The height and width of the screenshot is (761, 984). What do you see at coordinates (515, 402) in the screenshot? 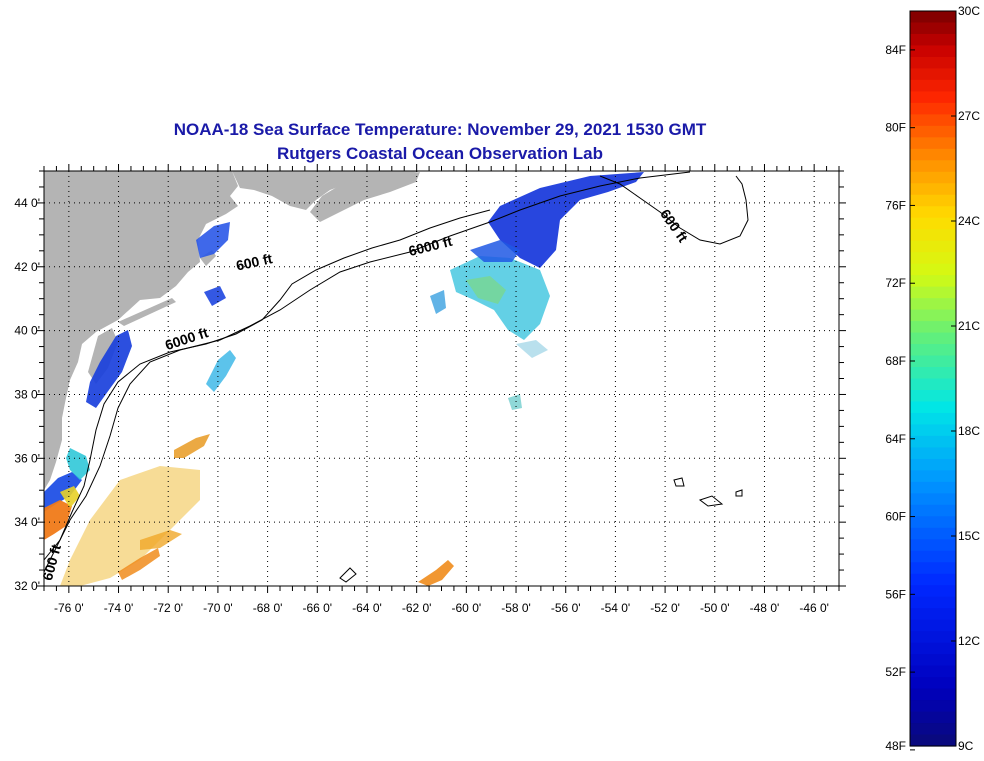
I see `sst-swath-small-south` at bounding box center [515, 402].